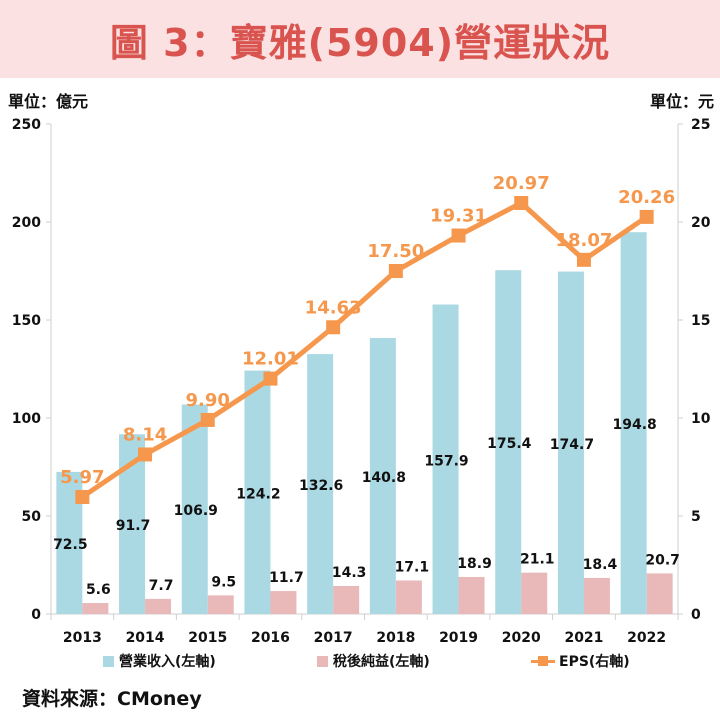 The image size is (720, 720). What do you see at coordinates (662, 560) in the screenshot?
I see `net-income-data-label: 20.7` at bounding box center [662, 560].